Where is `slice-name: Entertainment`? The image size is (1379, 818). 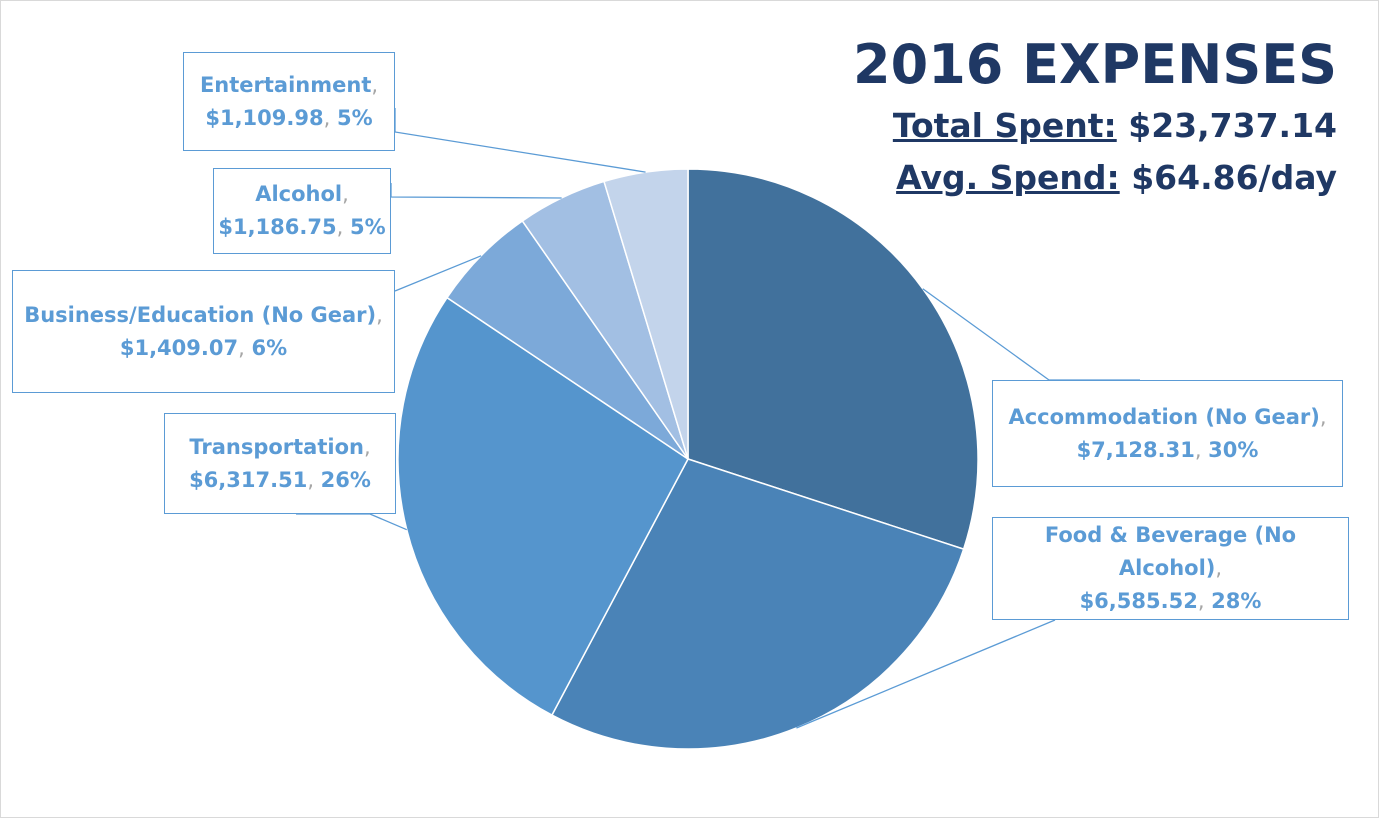
slice-name: Entertainment is located at coordinates (285, 84).